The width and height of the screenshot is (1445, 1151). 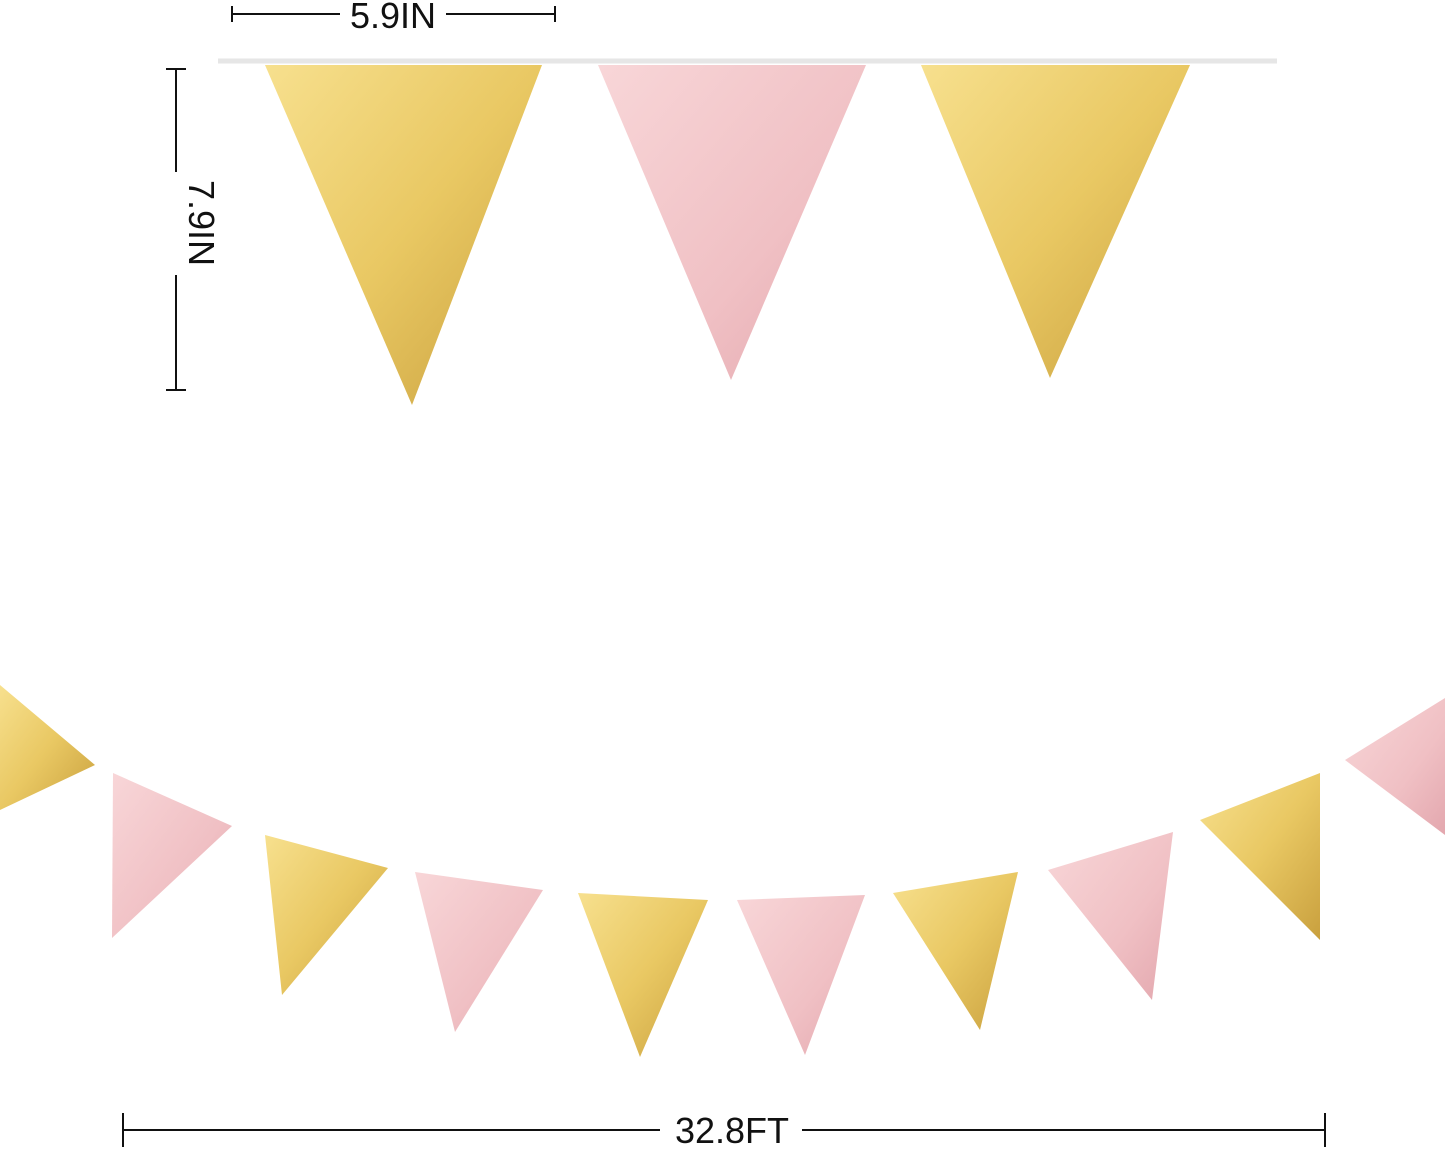 I want to click on length-dimension, so click(x=724, y=1130).